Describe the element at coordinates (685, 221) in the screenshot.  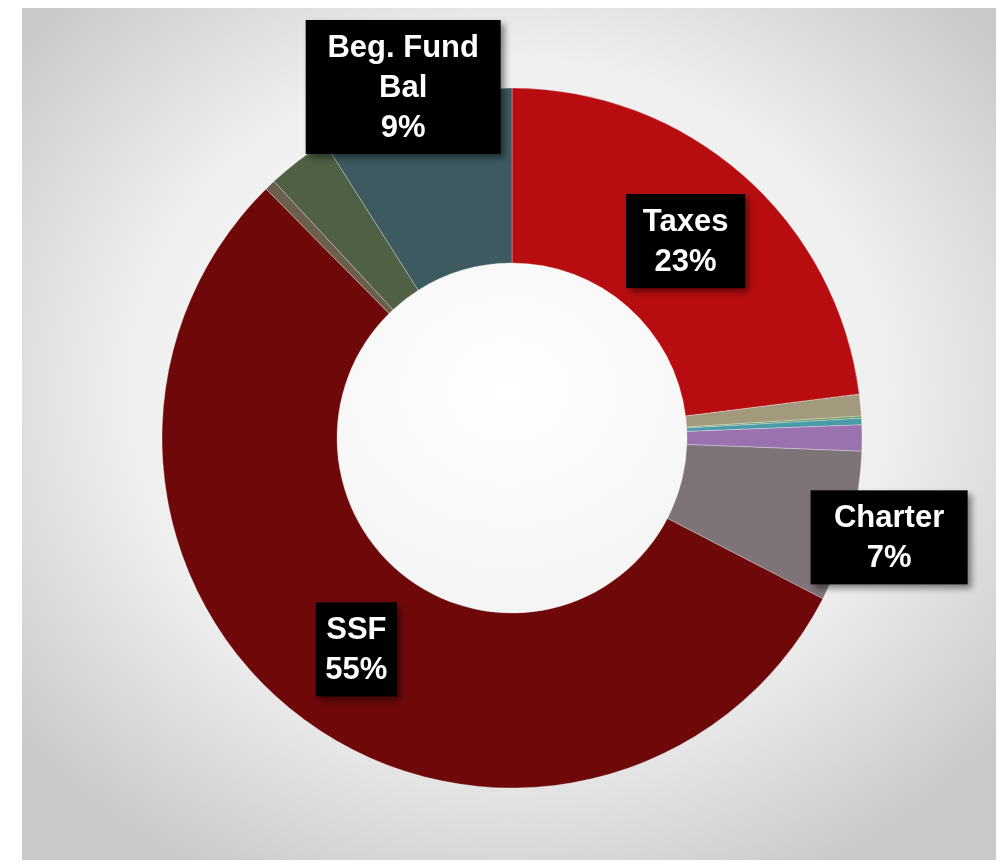
I see `slice-label: Taxes` at that location.